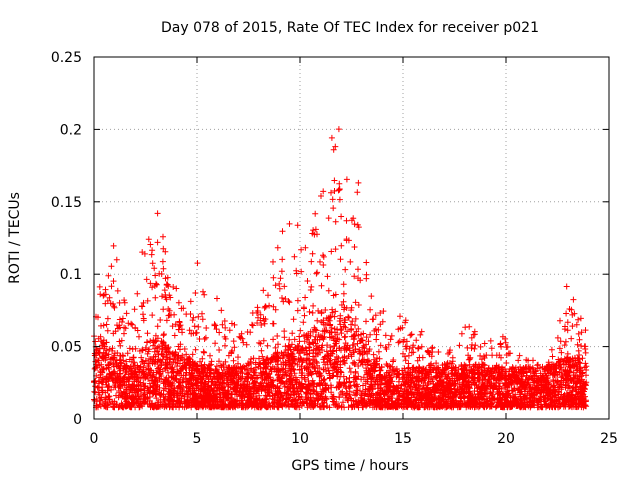 This screenshot has width=640, height=480. Describe the element at coordinates (403, 439) in the screenshot. I see `x-tick-label: 15` at that location.